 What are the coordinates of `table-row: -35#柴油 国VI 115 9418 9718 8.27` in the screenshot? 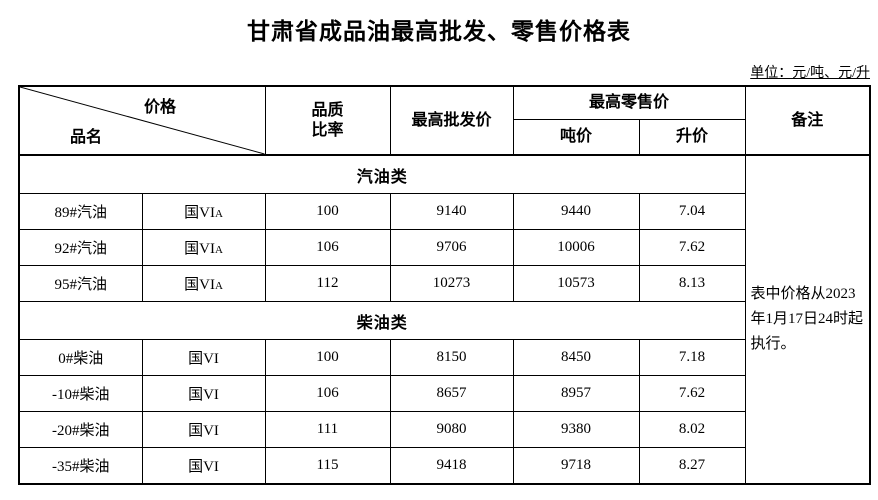 It's located at (444, 466).